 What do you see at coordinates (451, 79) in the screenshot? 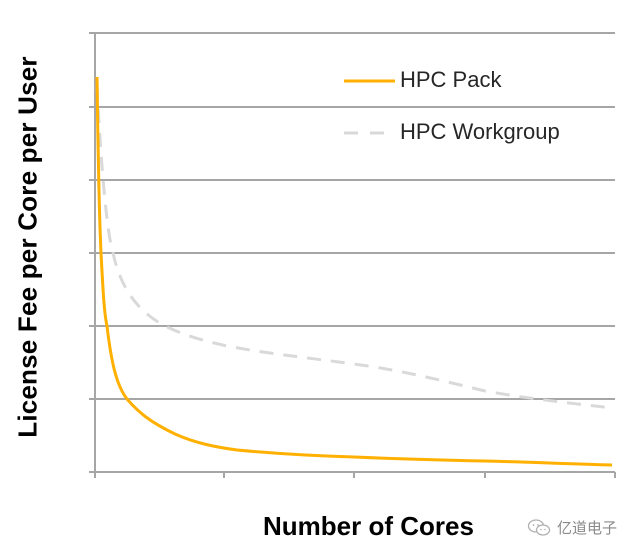
I see `legend-label-hpc-pack: HPC Pack` at bounding box center [451, 79].